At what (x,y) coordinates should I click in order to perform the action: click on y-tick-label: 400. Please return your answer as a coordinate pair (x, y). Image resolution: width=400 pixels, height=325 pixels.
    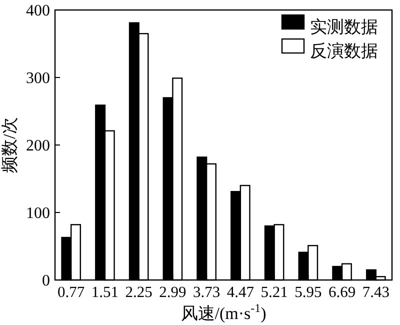
    Looking at the image, I should click on (38, 11).